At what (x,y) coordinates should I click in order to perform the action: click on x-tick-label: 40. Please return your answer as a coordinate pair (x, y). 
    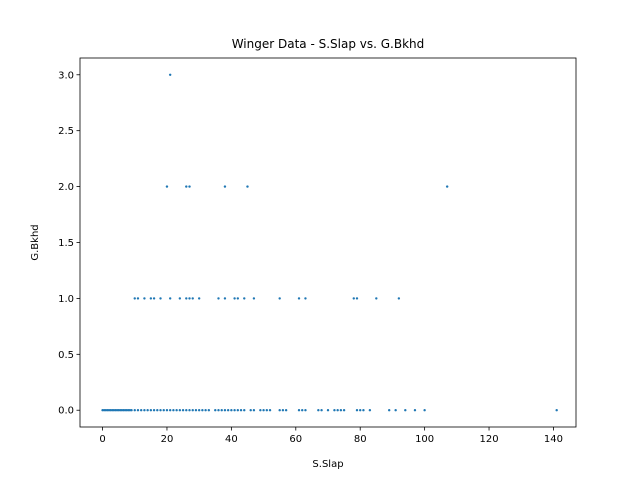
    Looking at the image, I should click on (231, 439).